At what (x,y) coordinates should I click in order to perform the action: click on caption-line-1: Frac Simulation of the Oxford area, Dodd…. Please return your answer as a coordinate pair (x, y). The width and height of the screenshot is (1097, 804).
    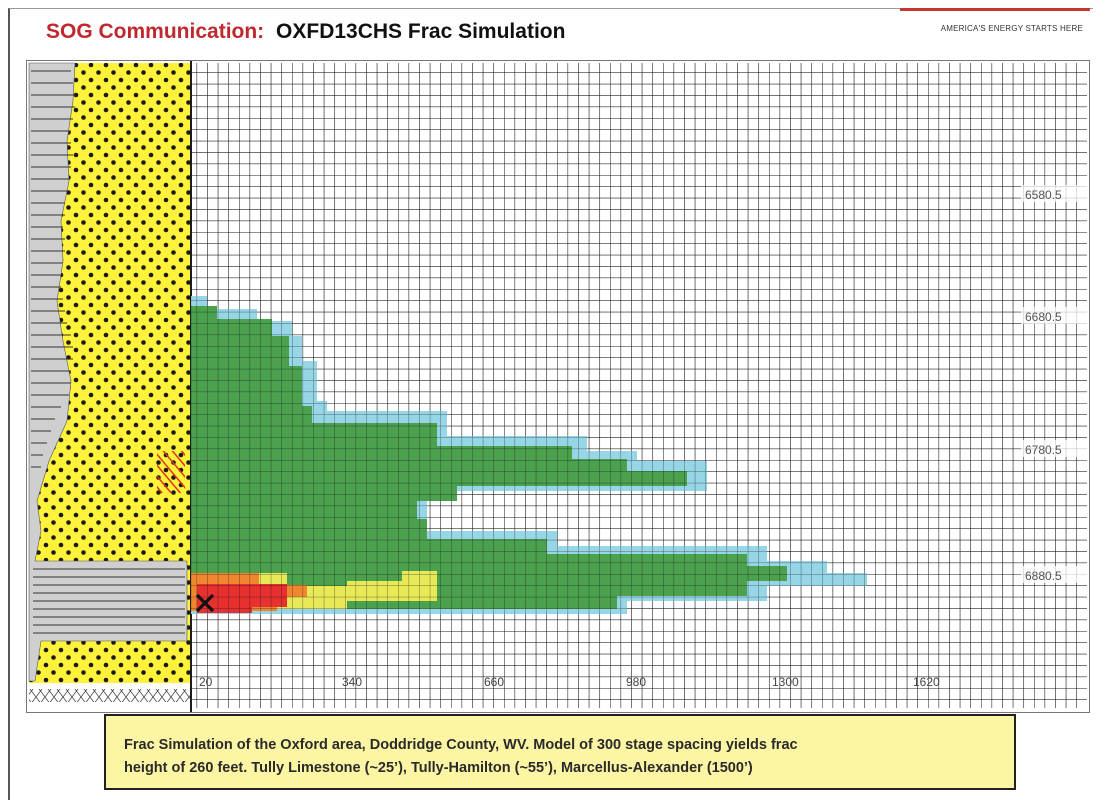
    Looking at the image, I should click on (461, 745).